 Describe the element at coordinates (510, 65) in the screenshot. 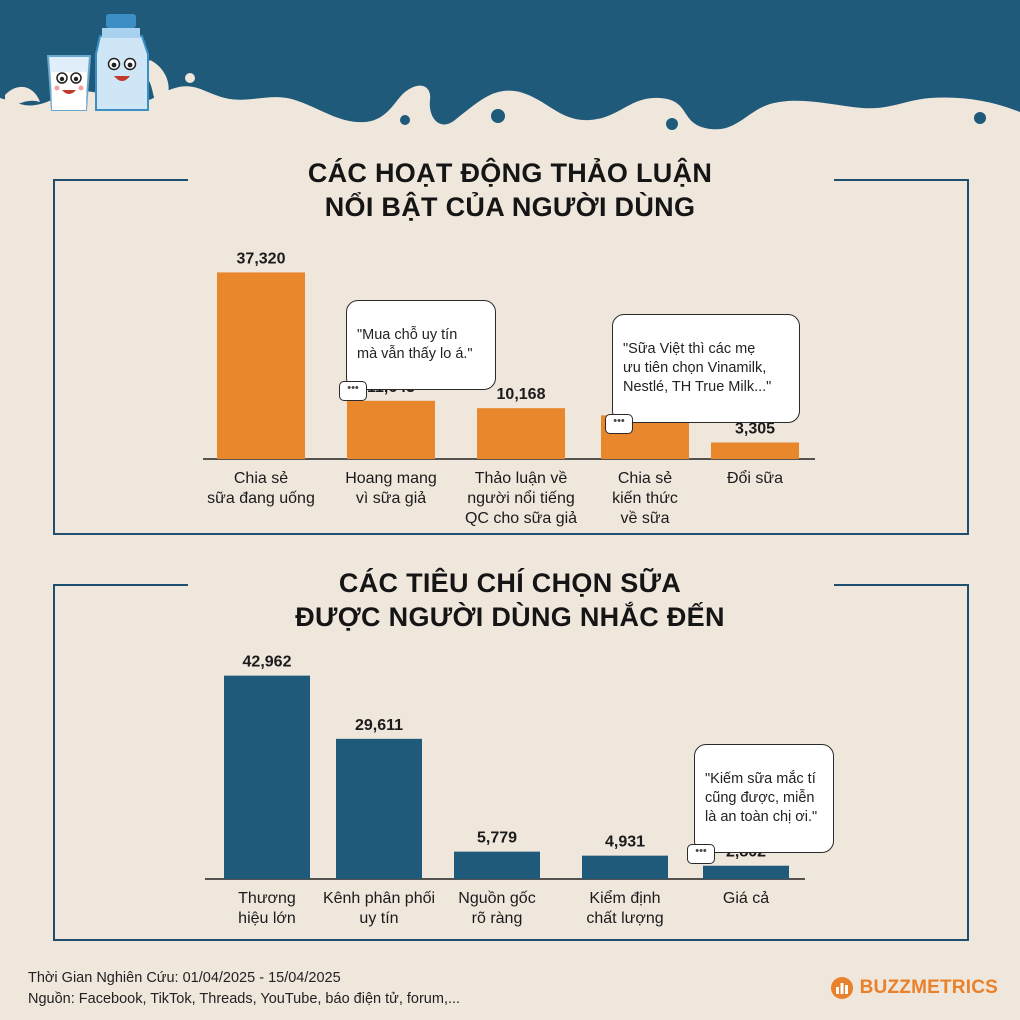

I see `header-splash` at that location.